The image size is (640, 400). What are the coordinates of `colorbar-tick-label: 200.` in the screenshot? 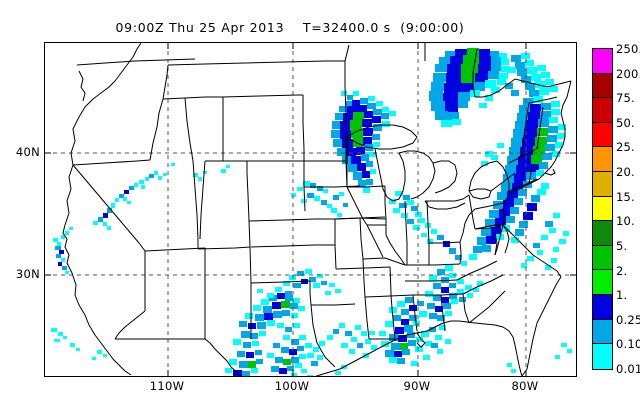 It's located at (628, 73).